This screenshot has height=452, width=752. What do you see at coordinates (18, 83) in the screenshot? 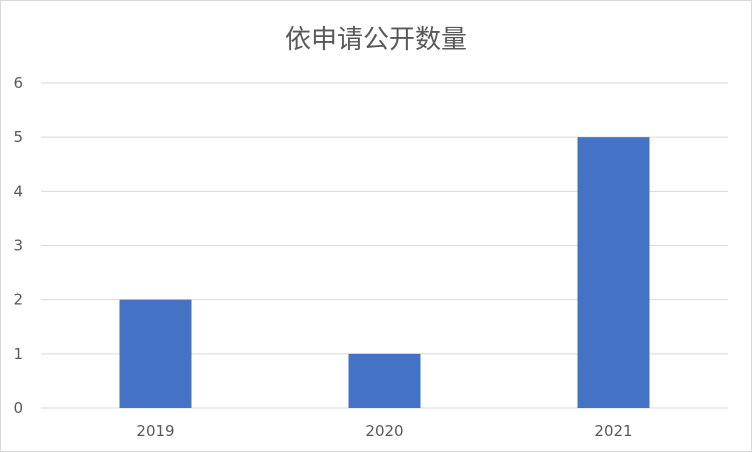
I see `y-tick-label: 6` at bounding box center [18, 83].